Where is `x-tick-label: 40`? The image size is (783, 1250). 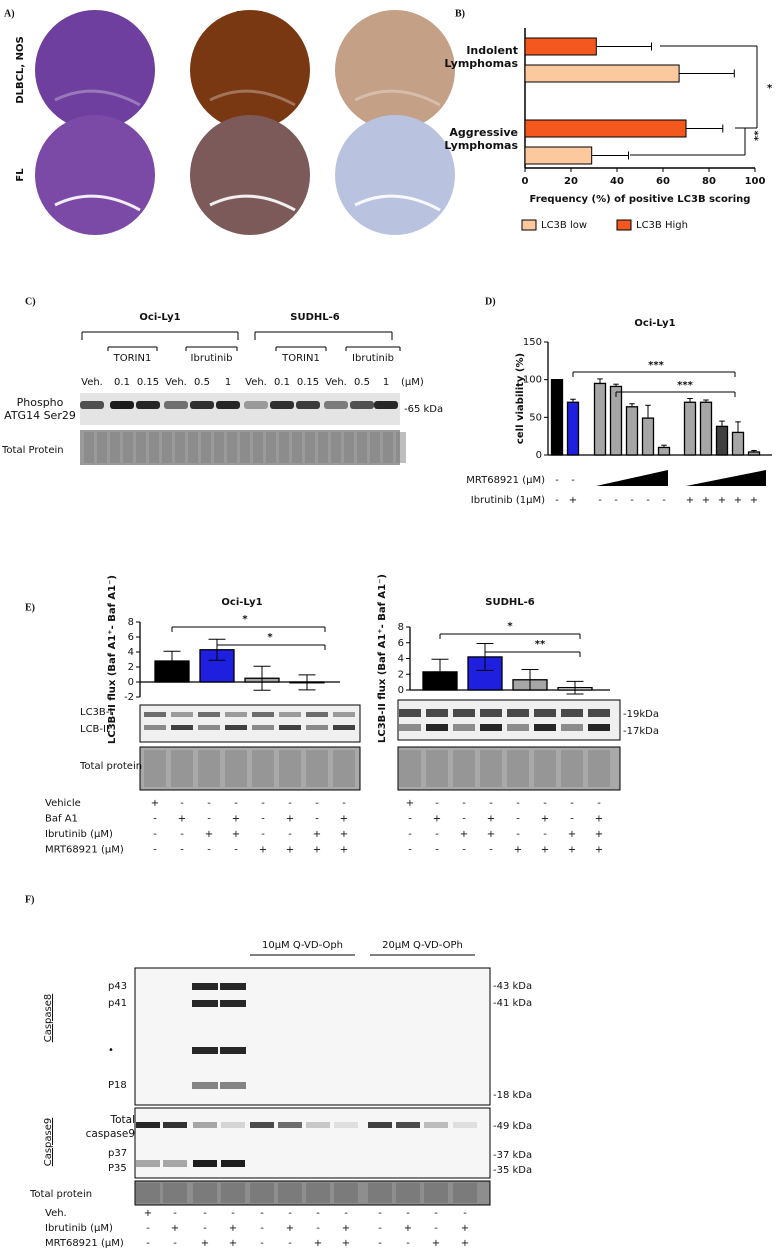 x-tick-label: 40 is located at coordinates (617, 181).